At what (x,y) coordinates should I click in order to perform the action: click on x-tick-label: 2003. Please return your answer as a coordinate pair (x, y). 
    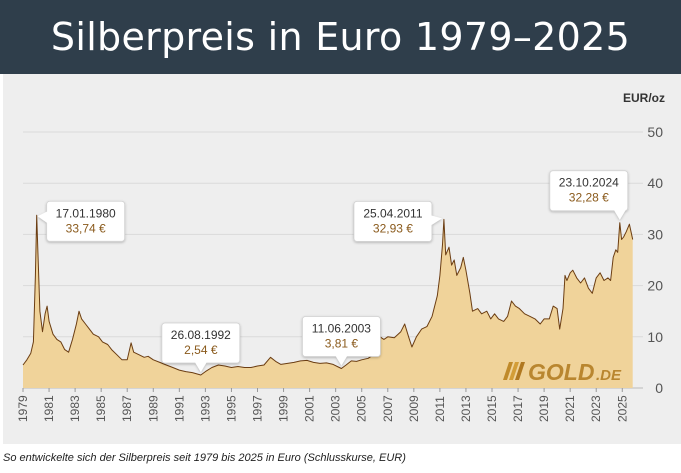
    Looking at the image, I should click on (336, 408).